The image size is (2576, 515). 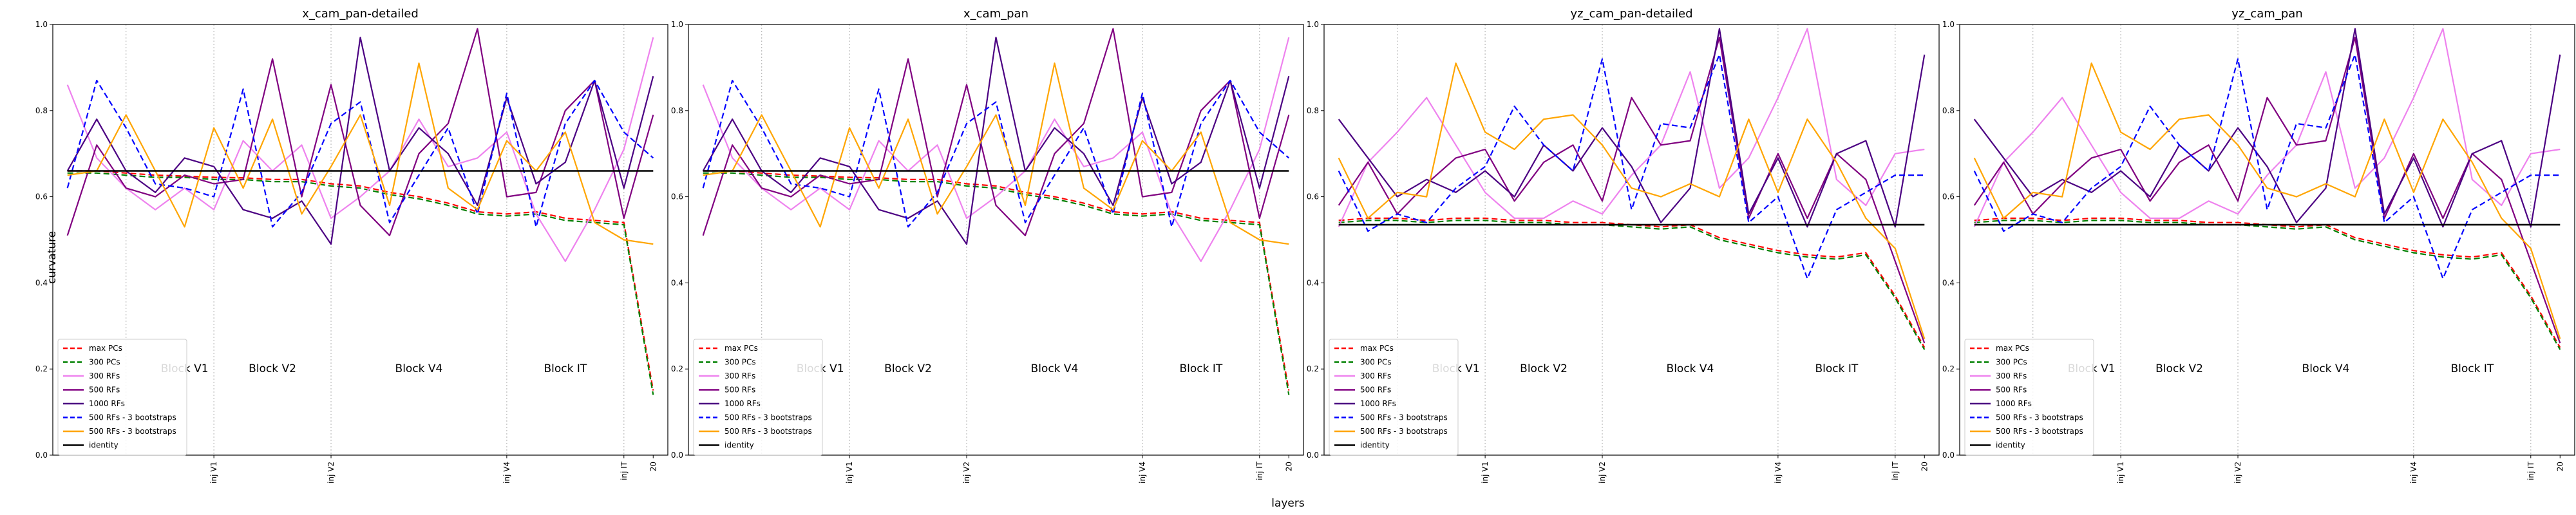 What do you see at coordinates (52, 257) in the screenshot?
I see `figure-ylabel: curvature` at bounding box center [52, 257].